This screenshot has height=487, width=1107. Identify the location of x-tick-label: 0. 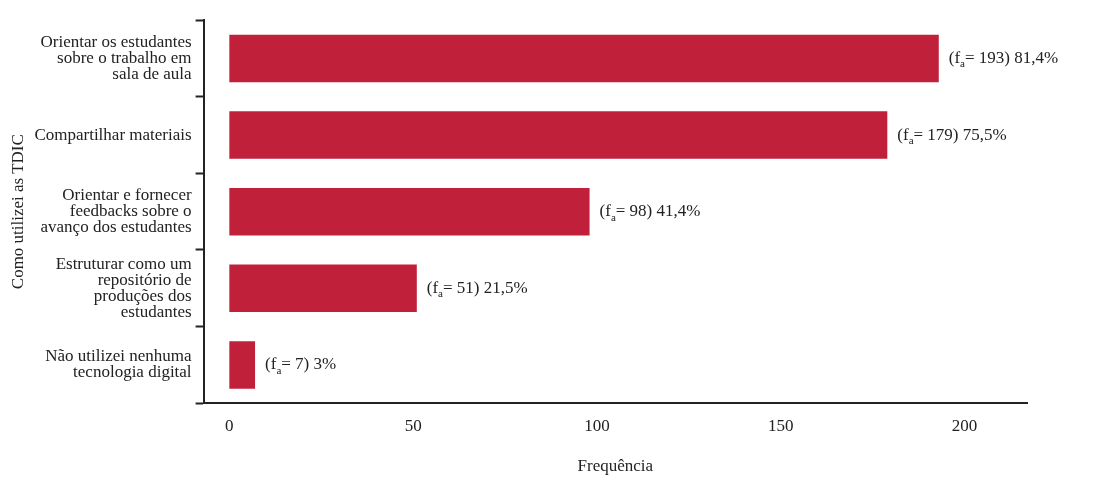
(229, 425).